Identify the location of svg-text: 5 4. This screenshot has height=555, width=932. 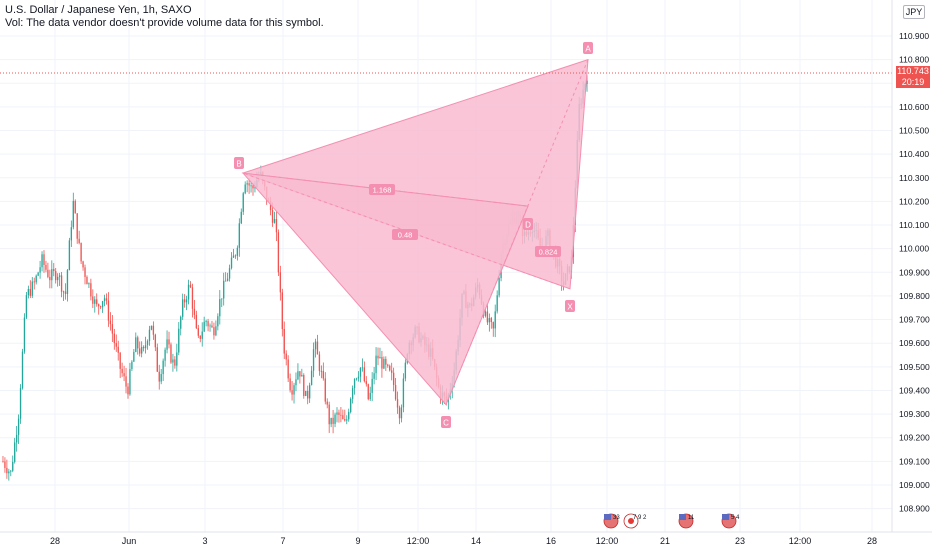
(735, 518).